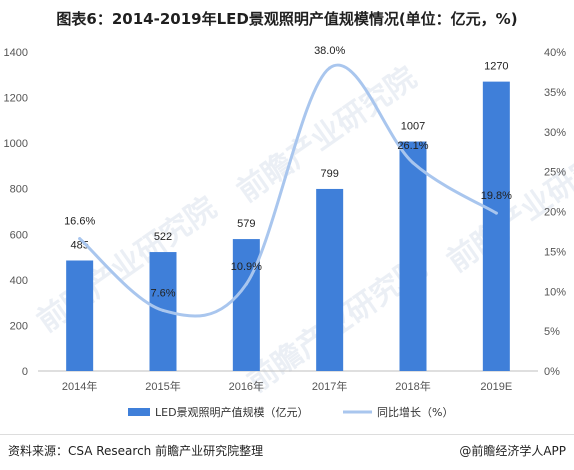  Describe the element at coordinates (555, 252) in the screenshot. I see `y-right-tick-label: 15%` at that location.